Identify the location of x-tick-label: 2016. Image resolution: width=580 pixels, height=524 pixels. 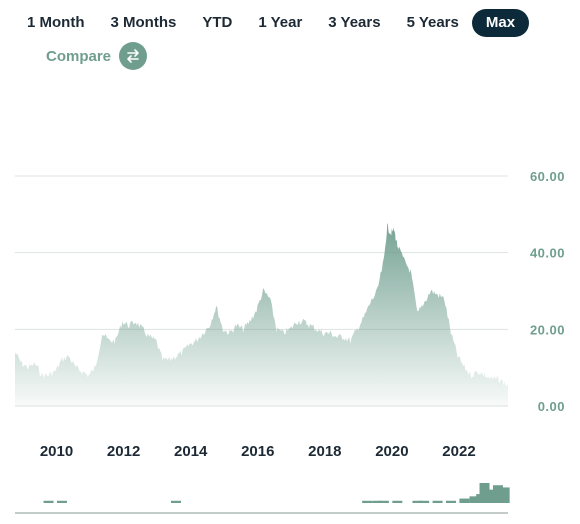
(257, 451).